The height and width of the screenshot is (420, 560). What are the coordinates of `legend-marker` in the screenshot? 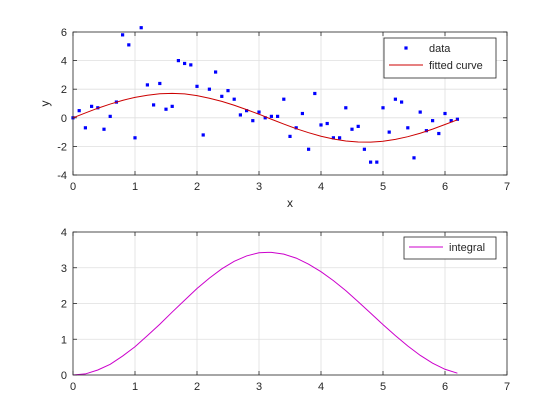 It's located at (406, 48).